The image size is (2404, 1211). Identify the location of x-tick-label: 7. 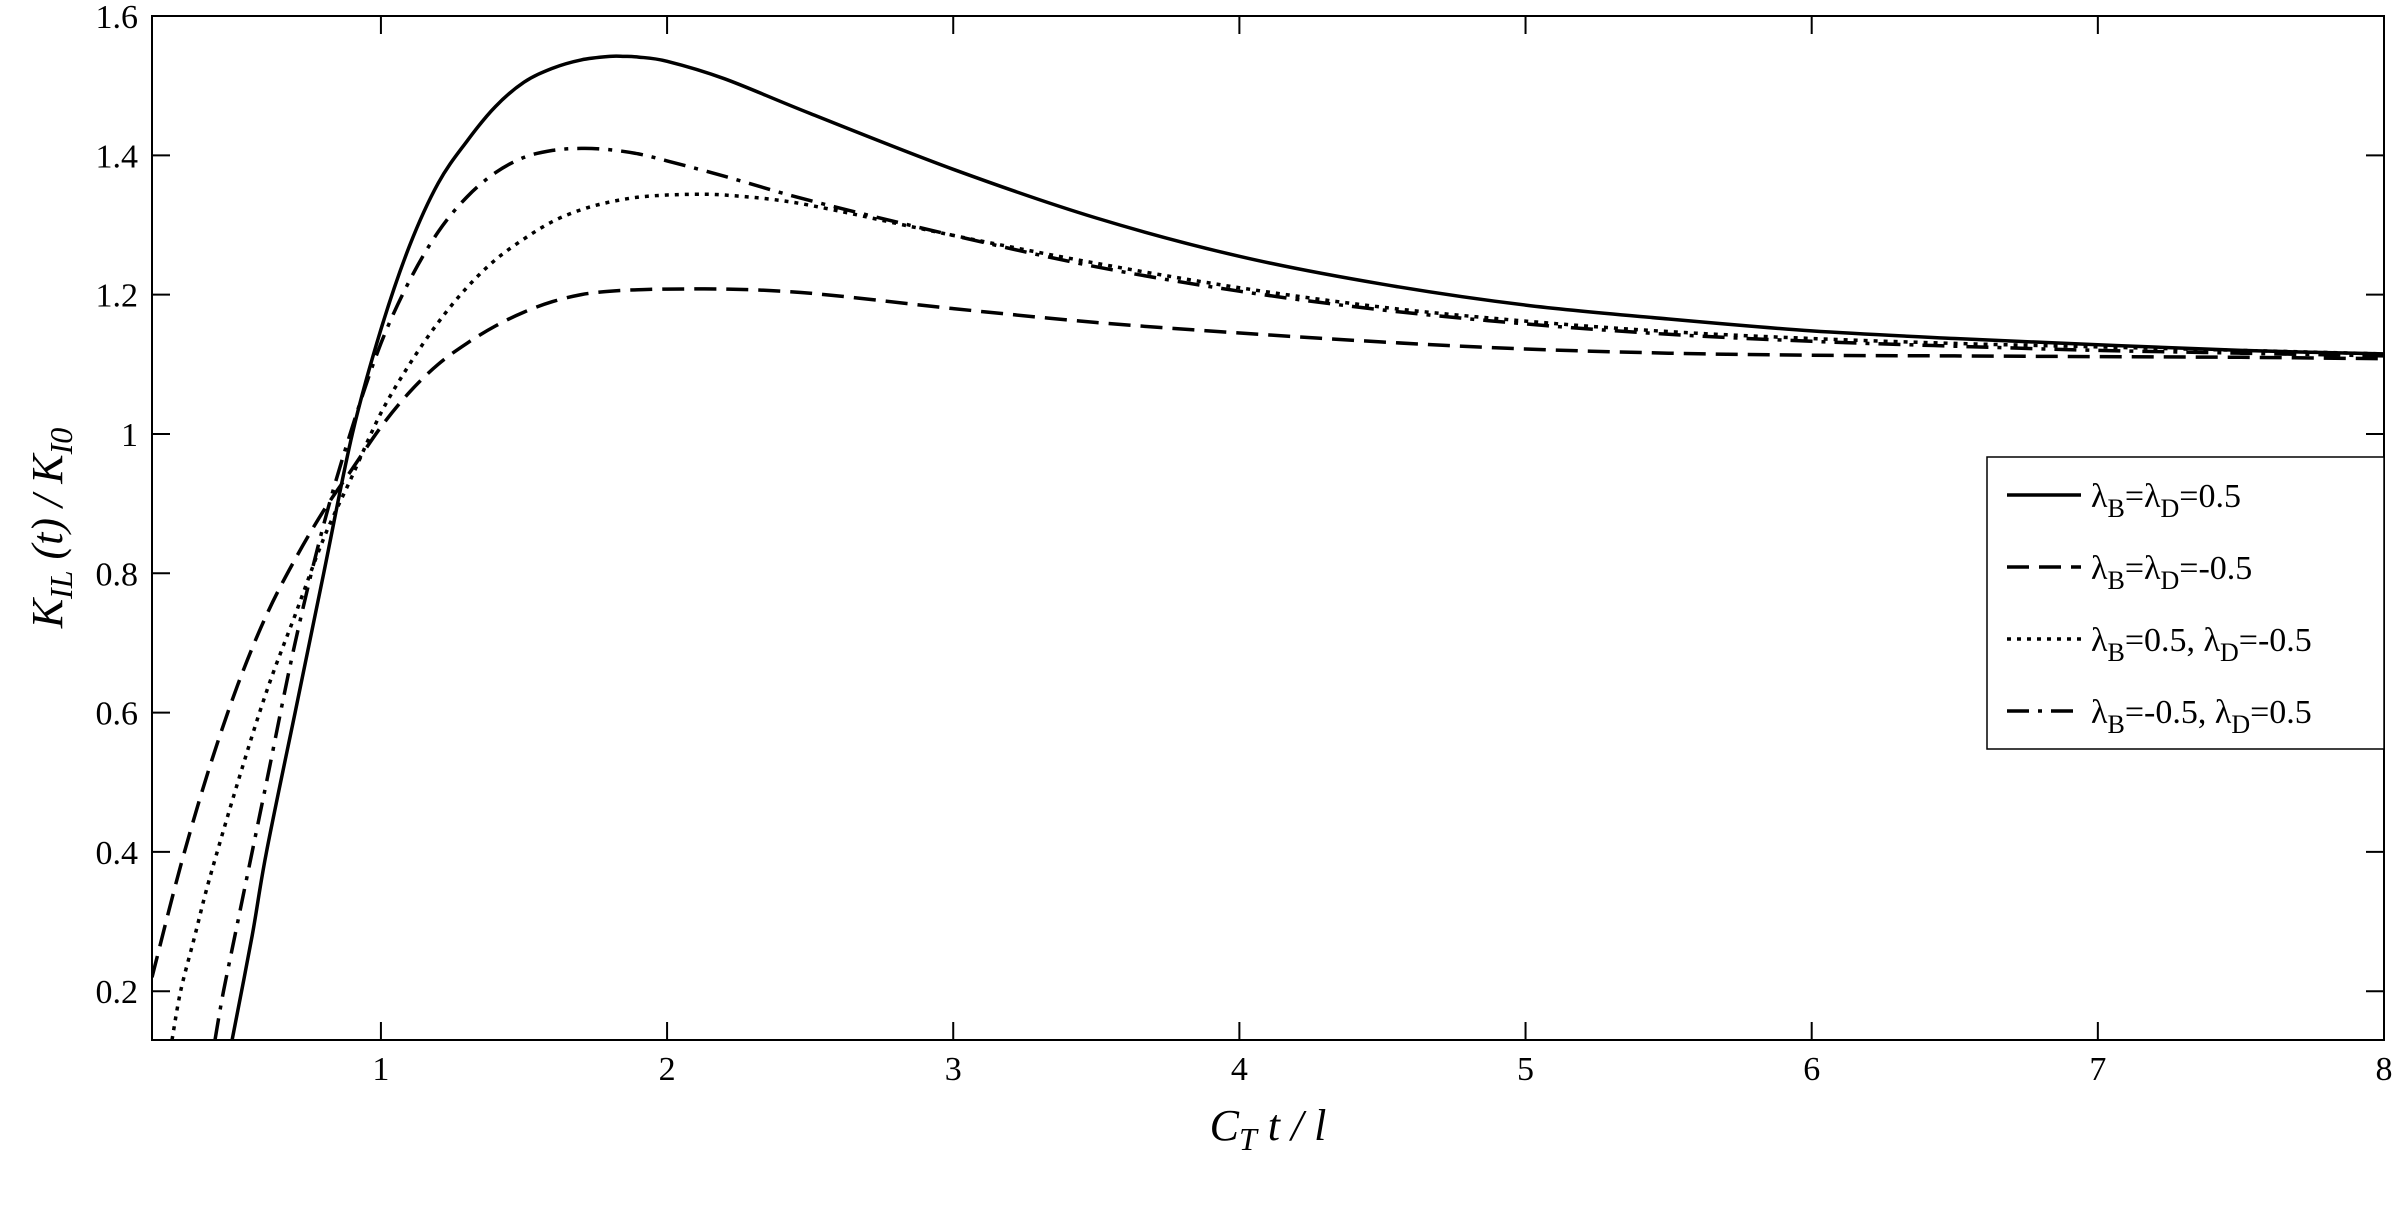
(2097, 1069).